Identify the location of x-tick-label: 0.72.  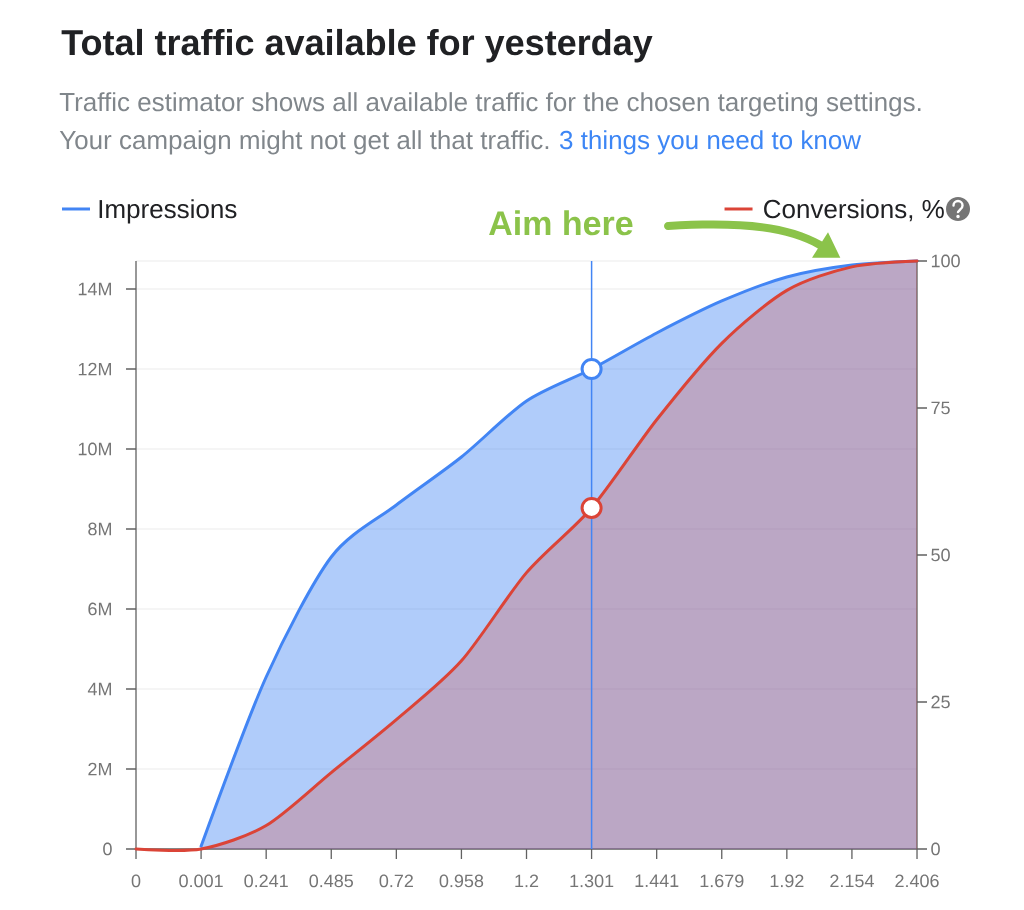
(396, 881).